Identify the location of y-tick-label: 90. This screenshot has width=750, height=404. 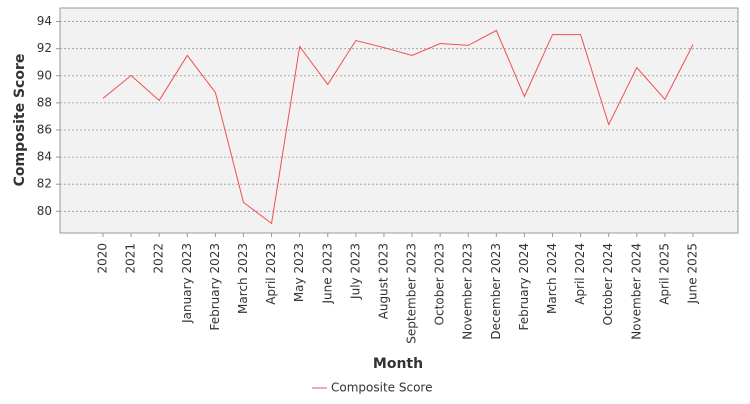
(44, 75).